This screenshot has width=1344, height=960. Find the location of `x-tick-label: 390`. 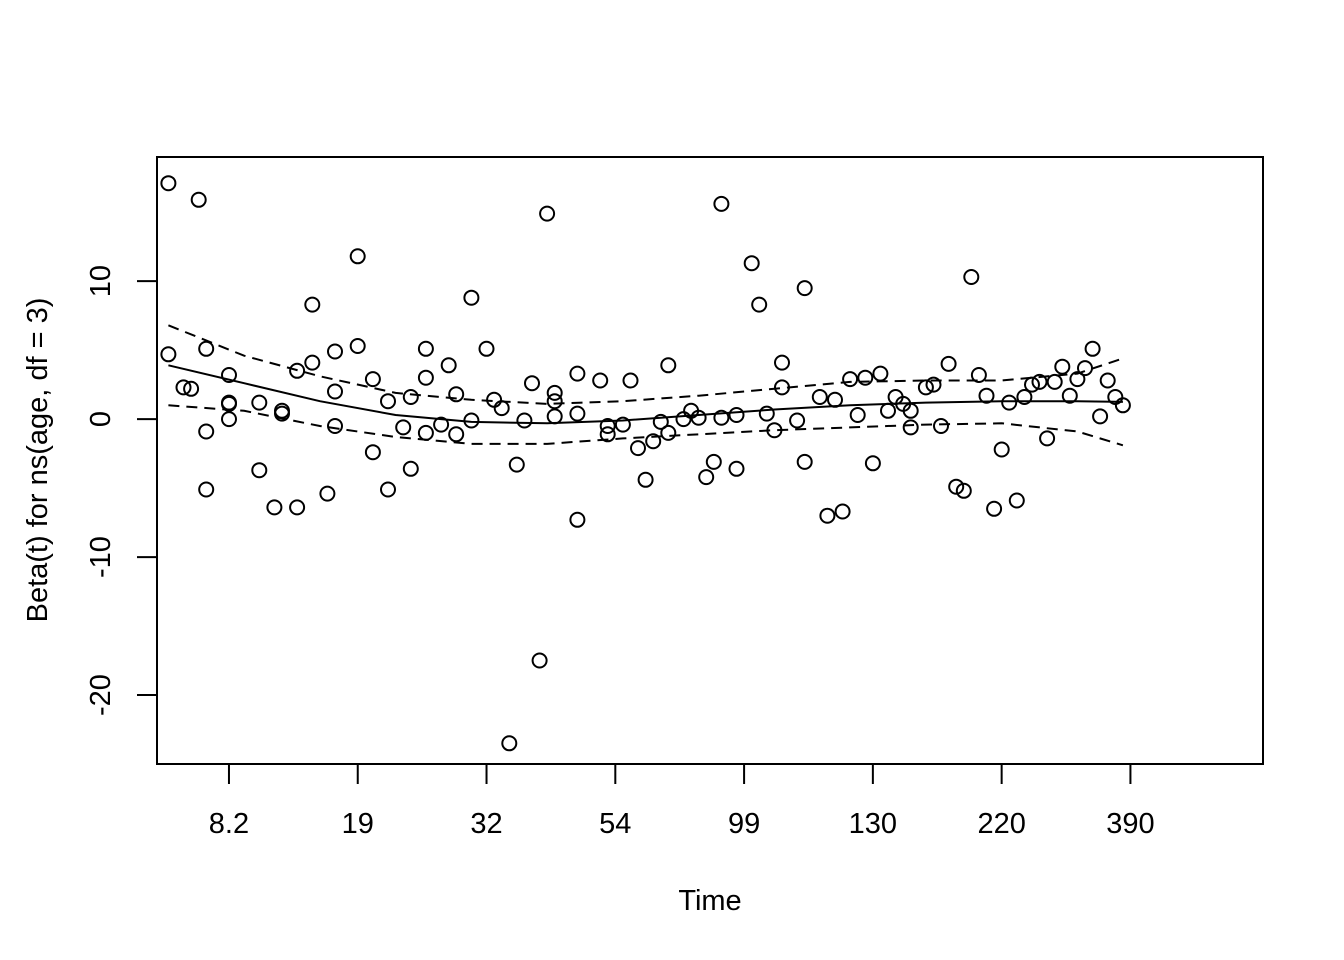

x-tick-label: 390 is located at coordinates (1130, 824).